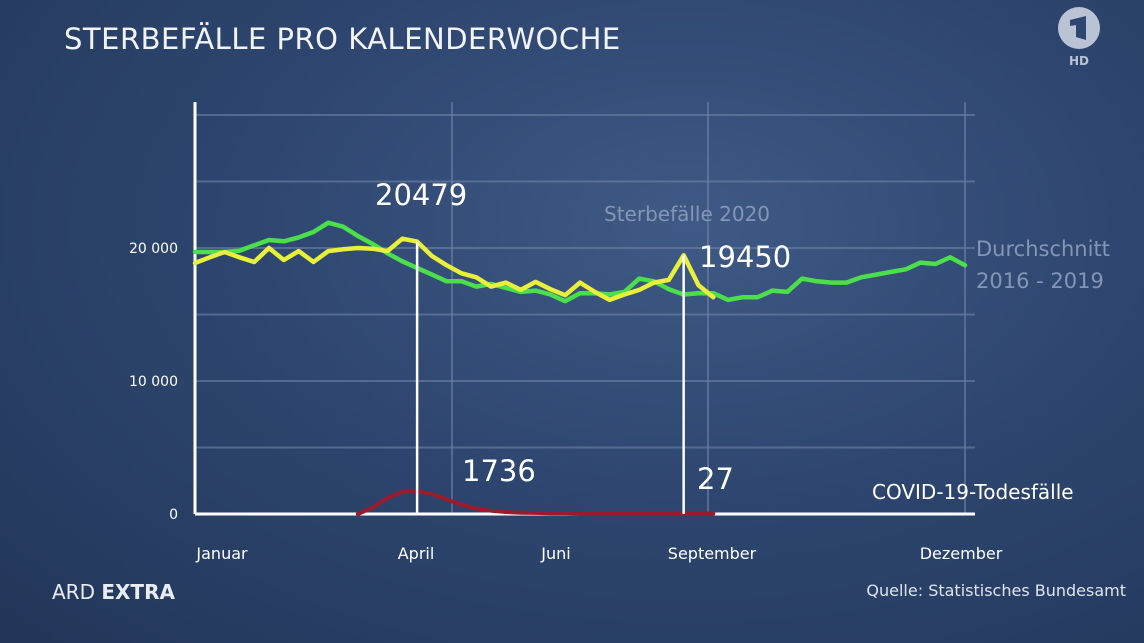 The image size is (1144, 643). What do you see at coordinates (499, 471) in the screenshot?
I see `data-label-covid-peak: 1736` at bounding box center [499, 471].